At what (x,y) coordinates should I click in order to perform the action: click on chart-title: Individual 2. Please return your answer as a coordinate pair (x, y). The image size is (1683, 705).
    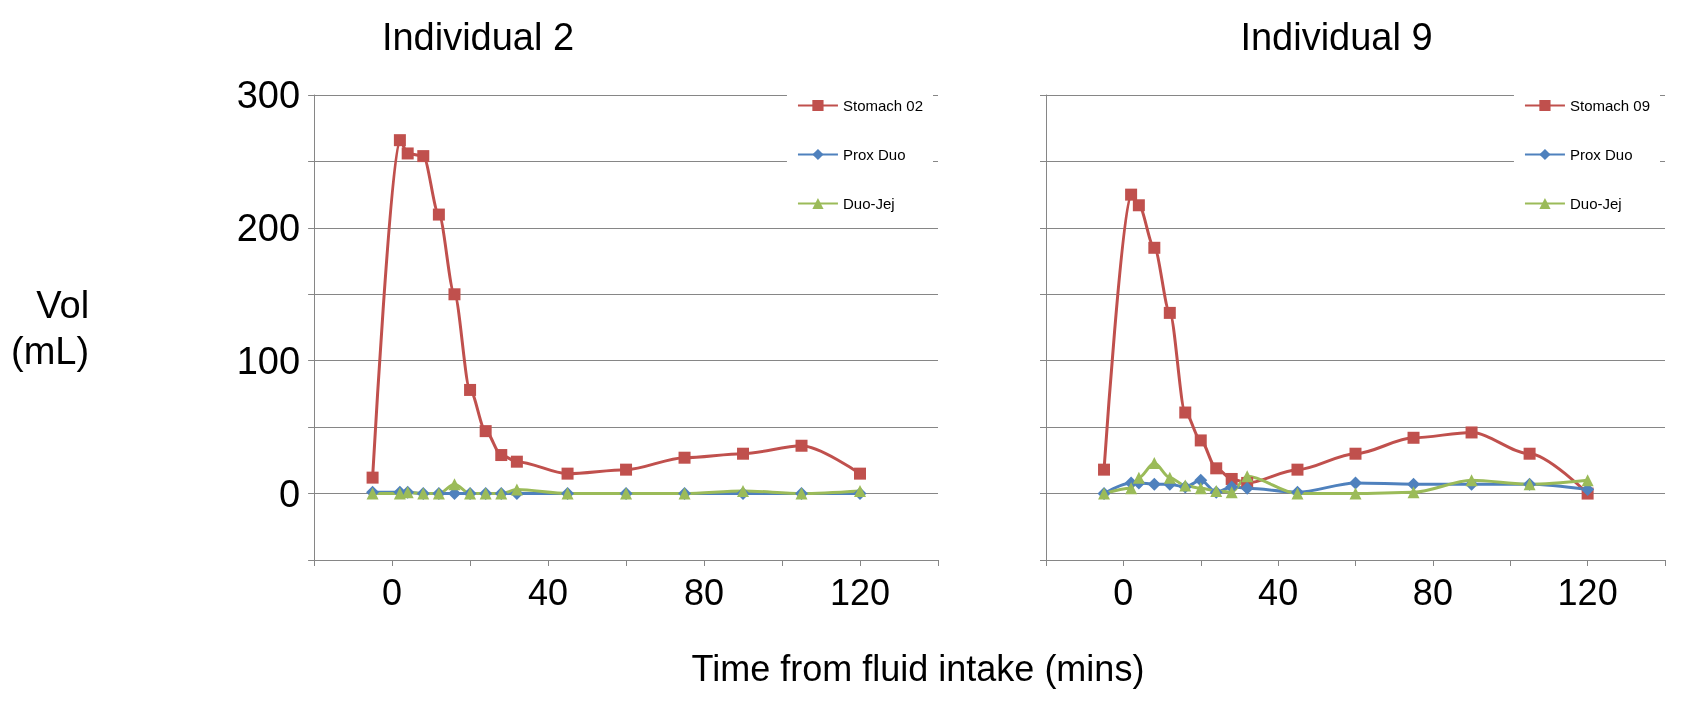
    Looking at the image, I should click on (478, 37).